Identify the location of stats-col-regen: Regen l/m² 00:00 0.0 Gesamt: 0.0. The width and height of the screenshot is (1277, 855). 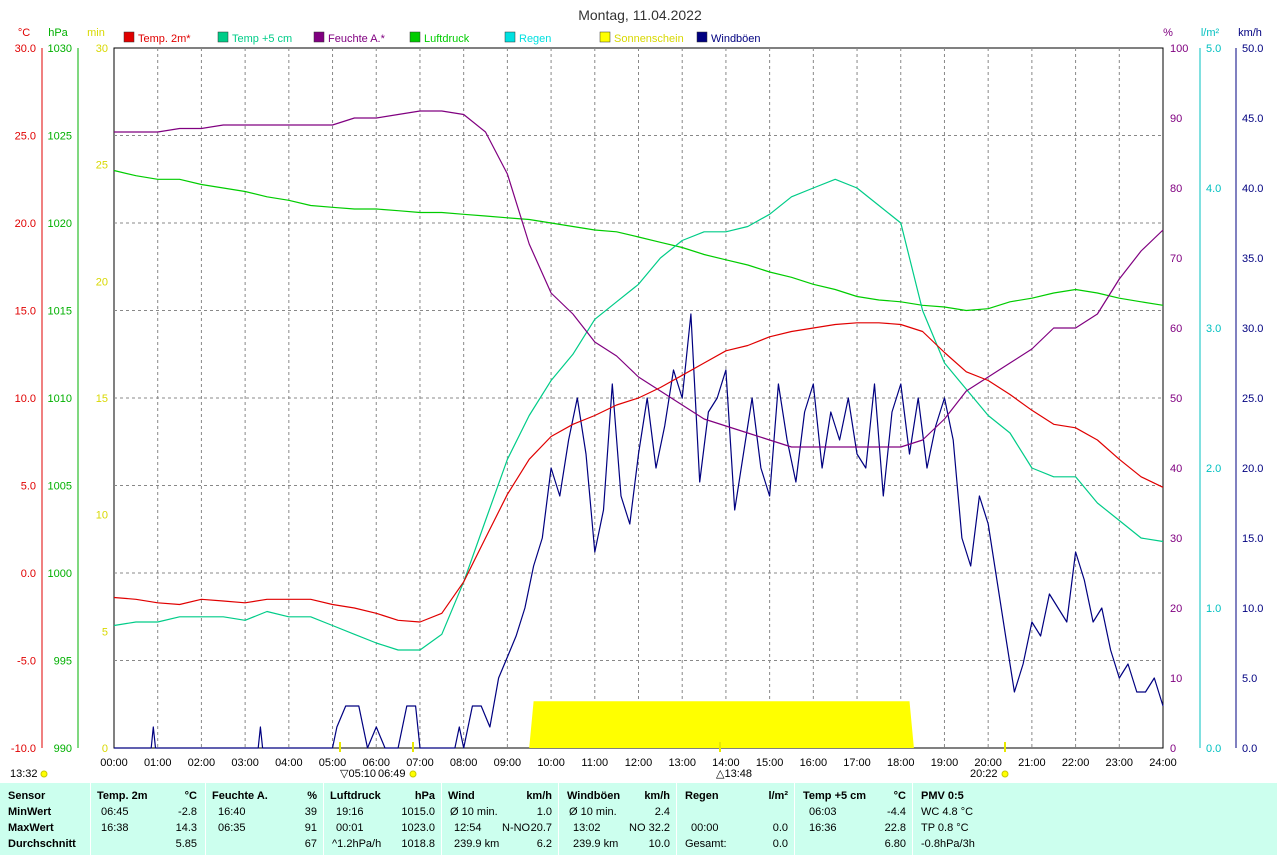
(735, 819).